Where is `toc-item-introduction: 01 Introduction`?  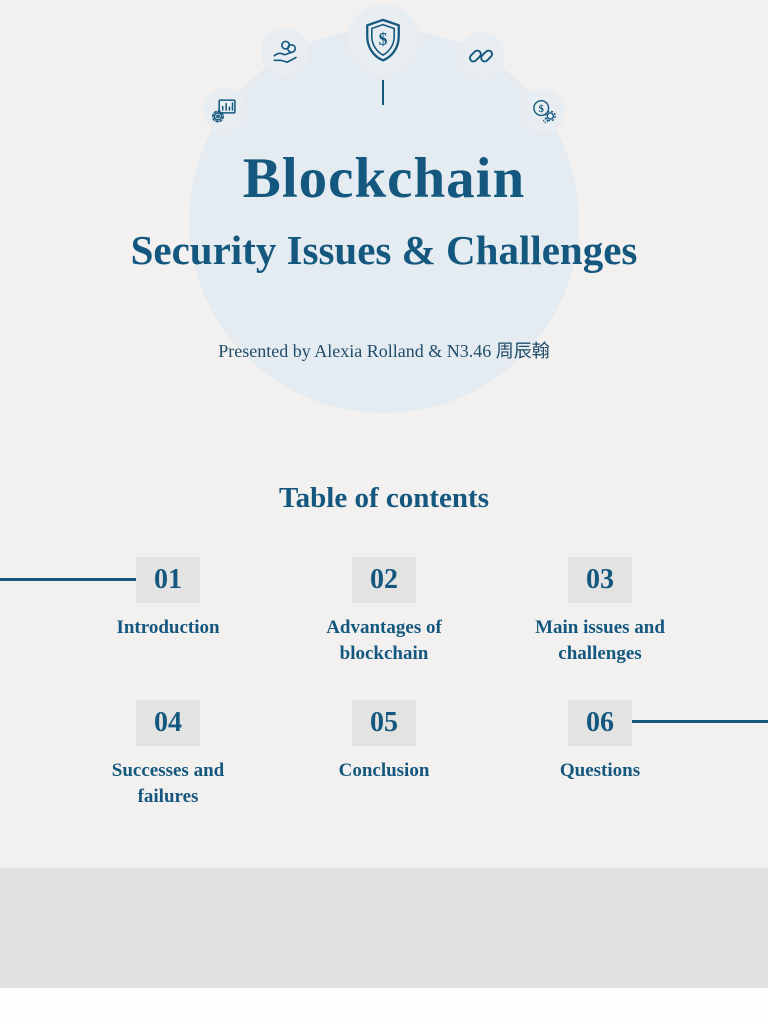 toc-item-introduction: 01 Introduction is located at coordinates (168, 599).